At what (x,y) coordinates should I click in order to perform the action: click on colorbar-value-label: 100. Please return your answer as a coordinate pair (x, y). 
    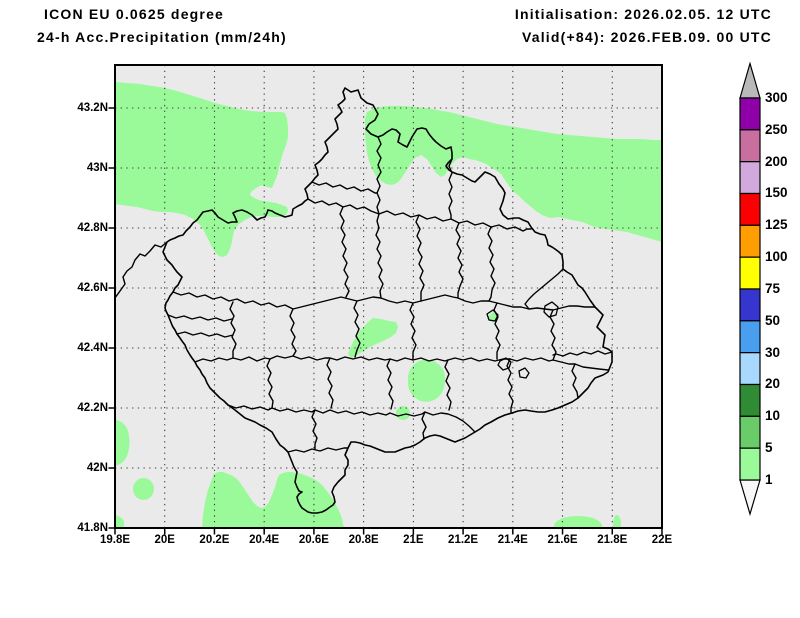
    Looking at the image, I should click on (776, 257).